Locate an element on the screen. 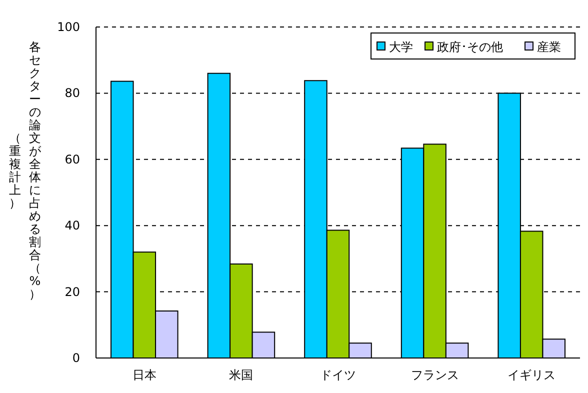 The width and height of the screenshot is (588, 393). x-tick-label: フランス is located at coordinates (434, 375).